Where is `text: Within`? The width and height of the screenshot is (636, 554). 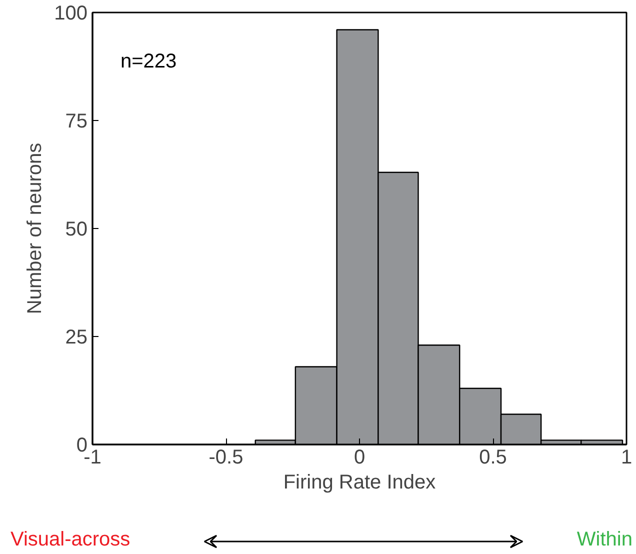
text: Within is located at coordinates (604, 539).